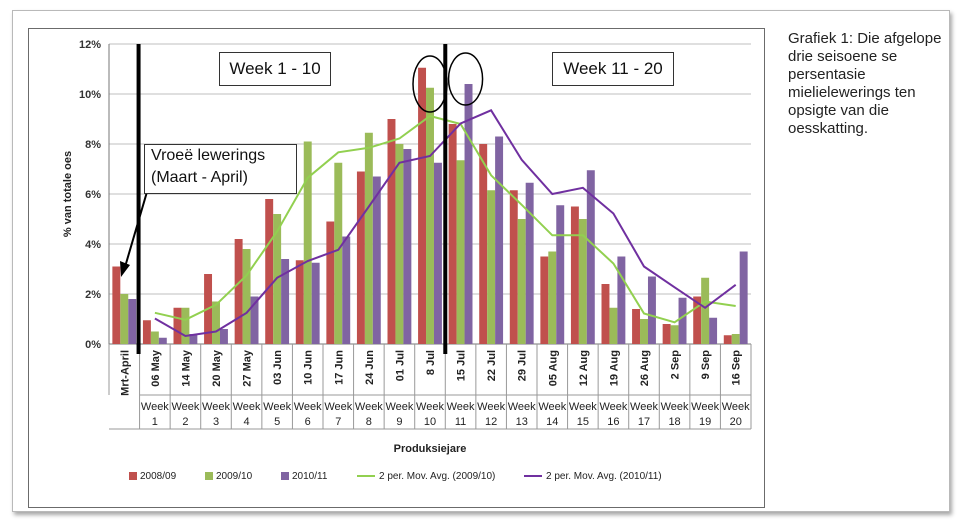 This screenshot has width=960, height=520. I want to click on week-number-label: 1, so click(155, 422).